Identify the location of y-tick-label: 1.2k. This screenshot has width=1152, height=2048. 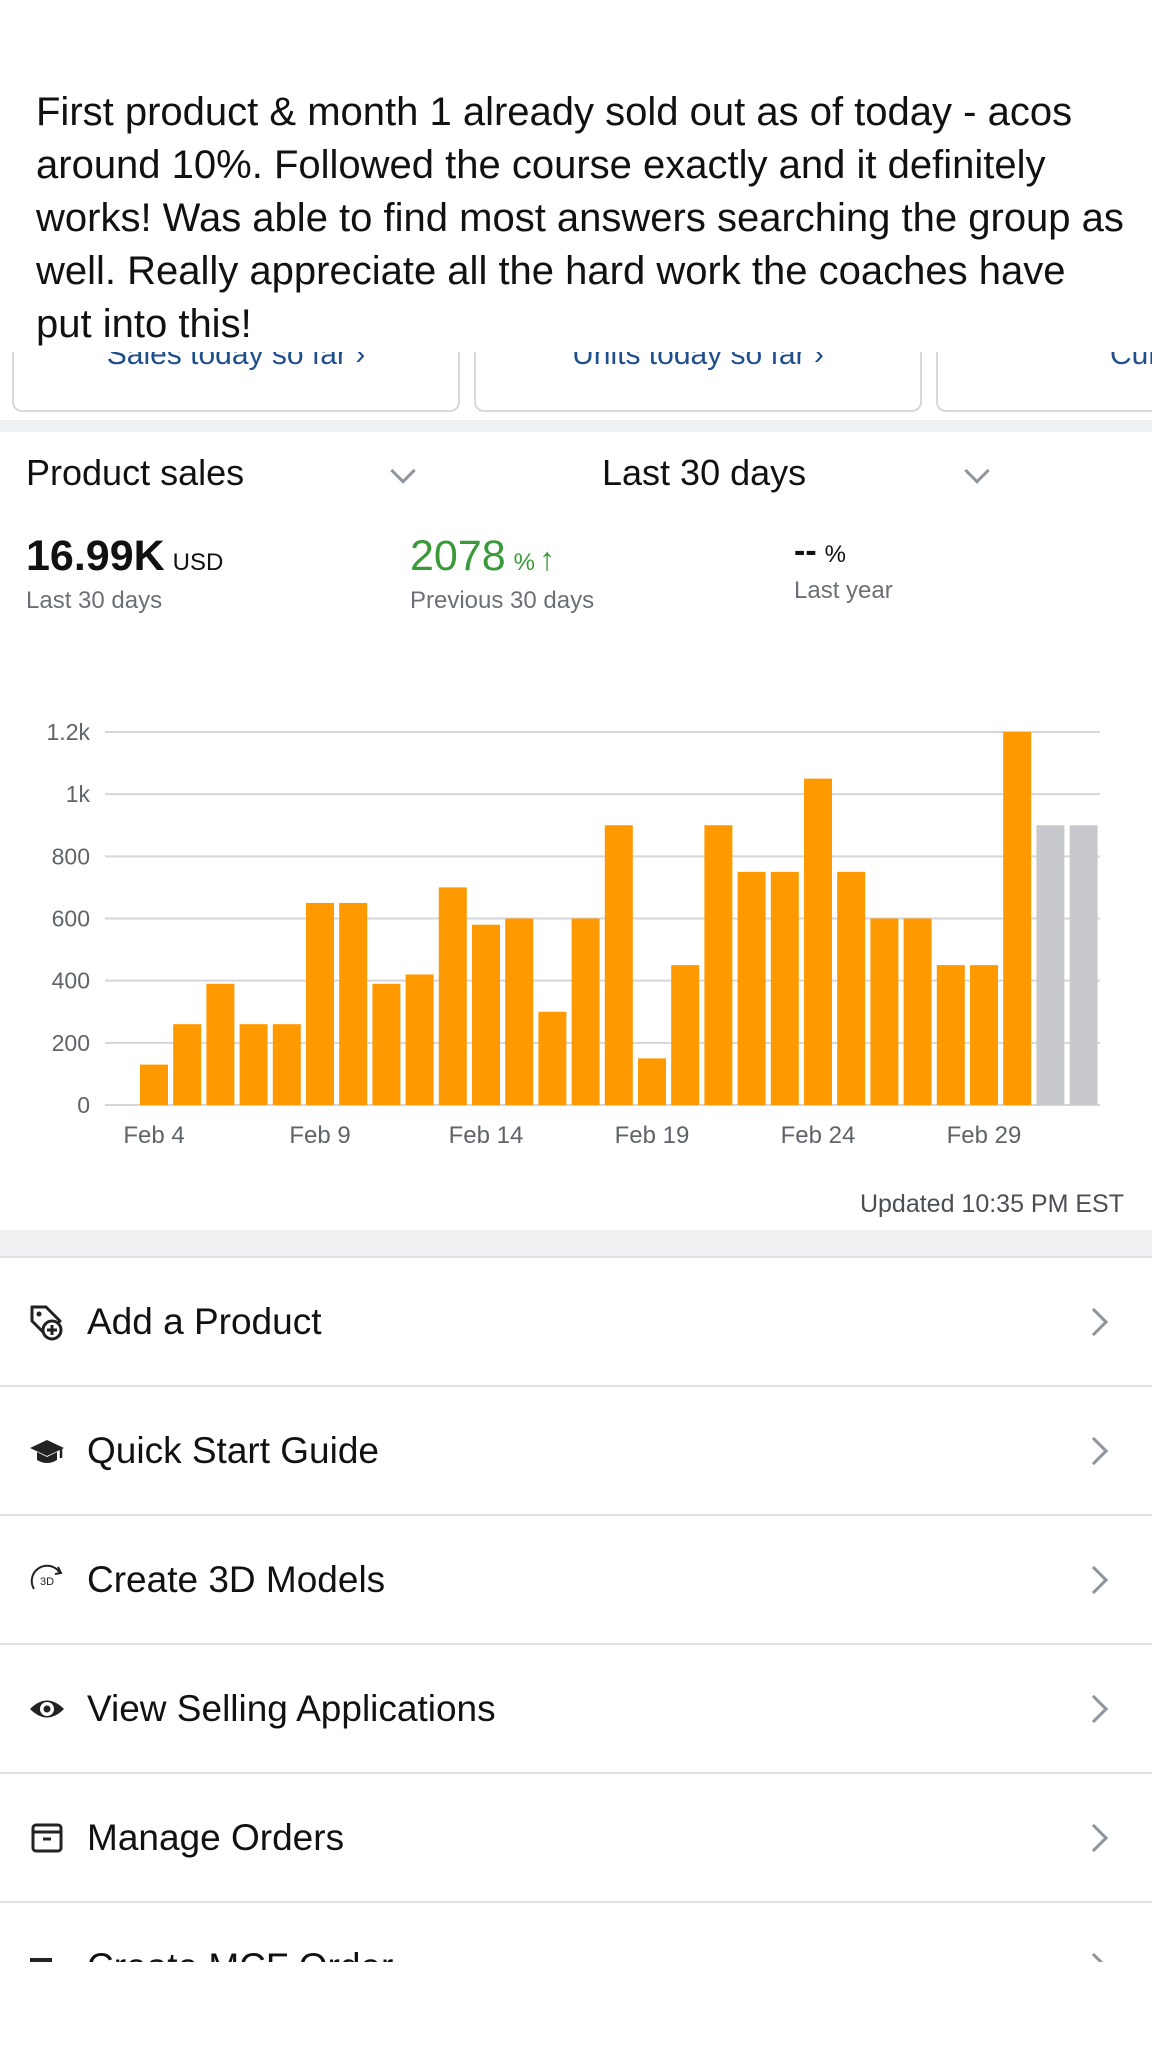
(69, 732).